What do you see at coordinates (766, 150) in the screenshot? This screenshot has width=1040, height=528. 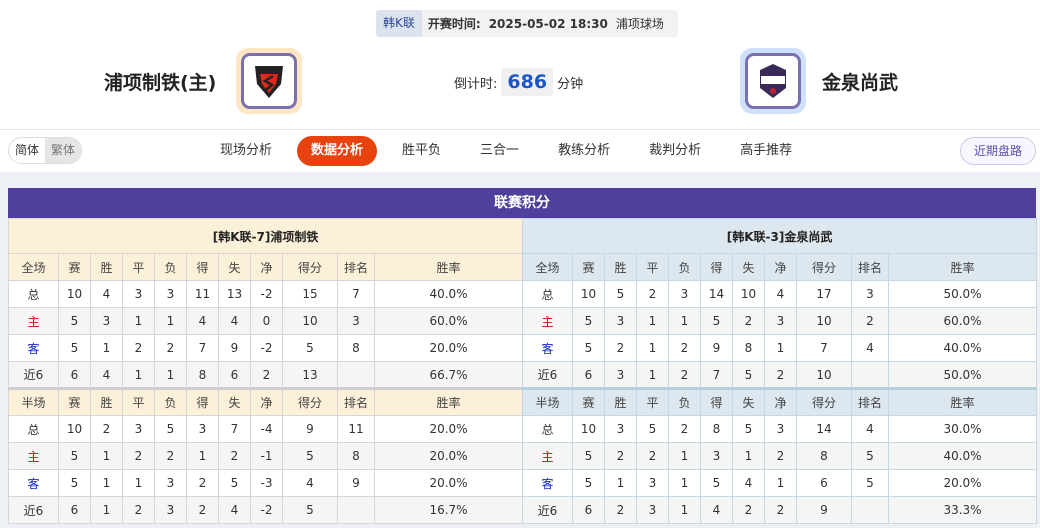 I see `tab-6: 高手推荐` at bounding box center [766, 150].